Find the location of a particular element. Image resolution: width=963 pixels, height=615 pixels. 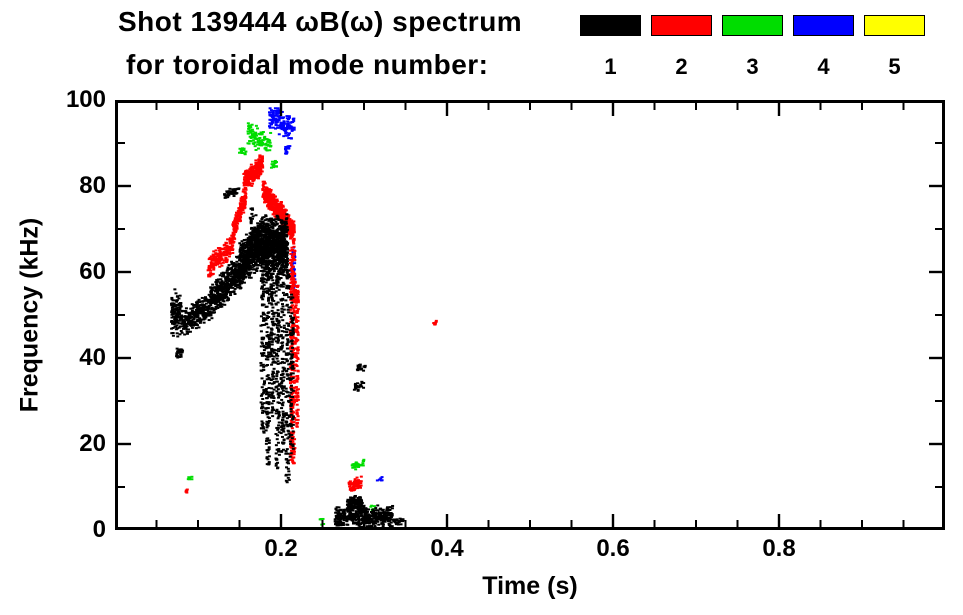

x-tick-label-0.2: 0.2 is located at coordinates (281, 548).